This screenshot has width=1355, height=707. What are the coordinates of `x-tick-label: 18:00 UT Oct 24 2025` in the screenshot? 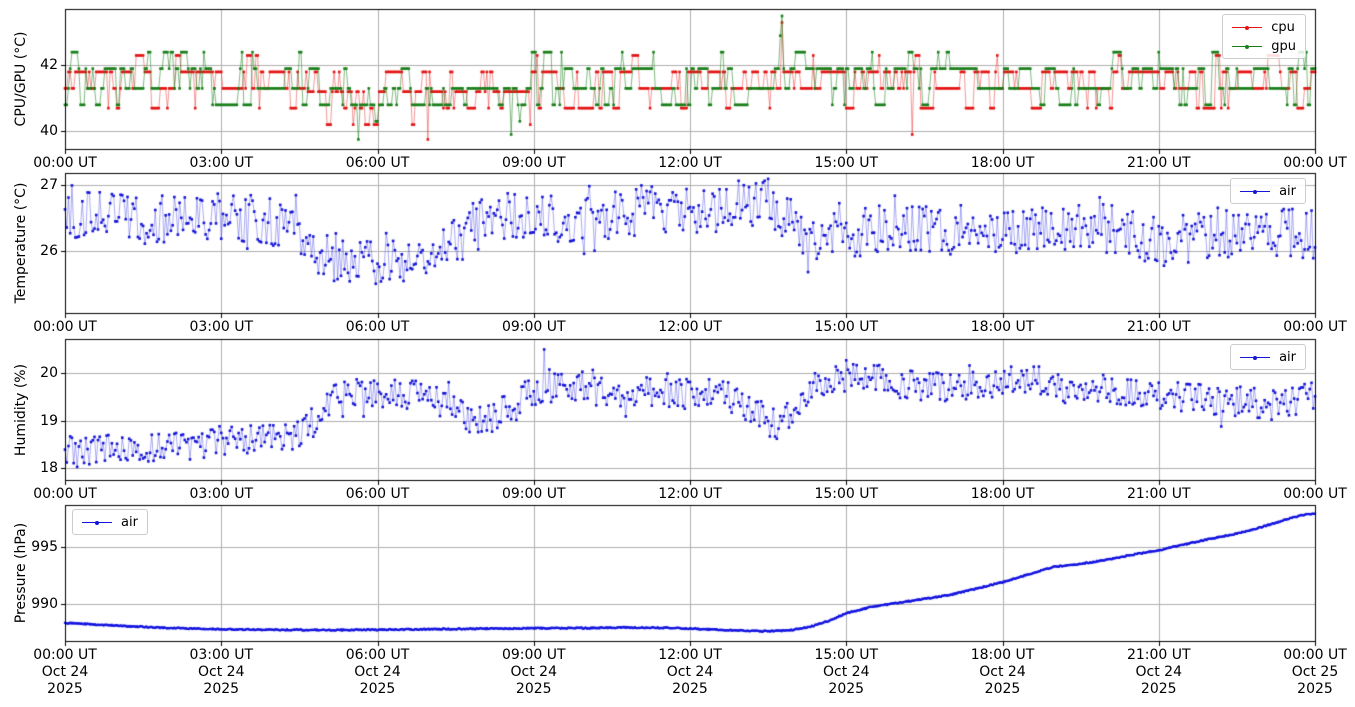 It's located at (1002, 672).